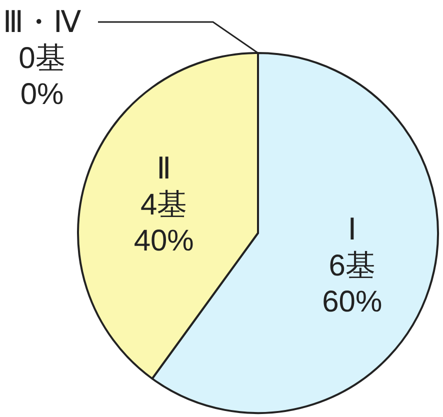  Describe the element at coordinates (352, 284) in the screenshot. I see `data-label: 6基 60%` at that location.